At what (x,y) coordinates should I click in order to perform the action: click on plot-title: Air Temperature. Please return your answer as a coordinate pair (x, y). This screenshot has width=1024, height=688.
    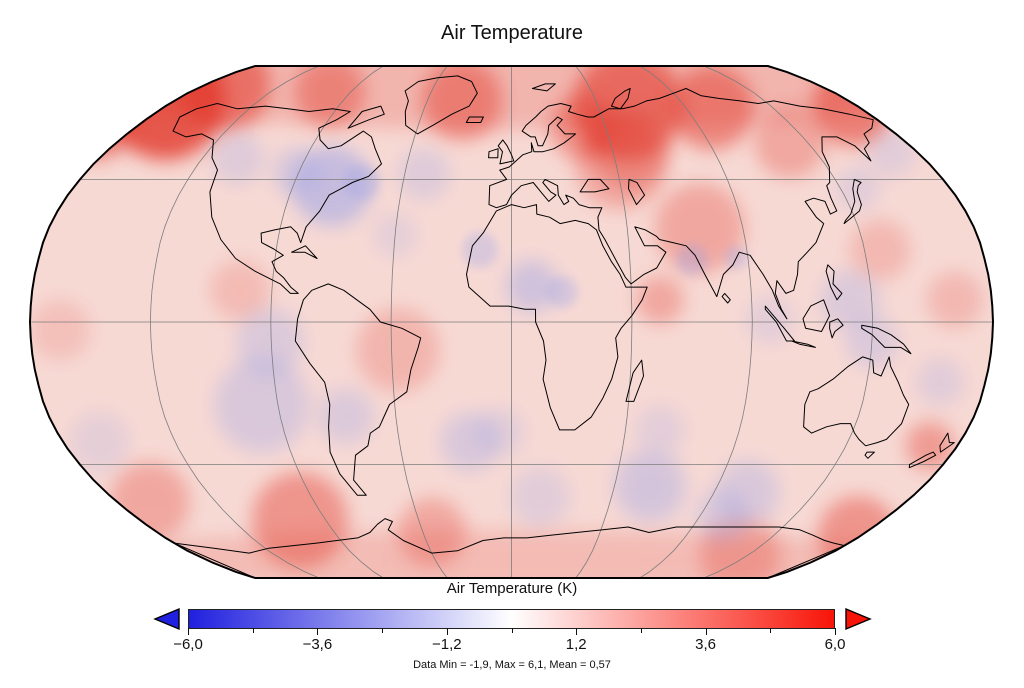
    Looking at the image, I should click on (512, 33).